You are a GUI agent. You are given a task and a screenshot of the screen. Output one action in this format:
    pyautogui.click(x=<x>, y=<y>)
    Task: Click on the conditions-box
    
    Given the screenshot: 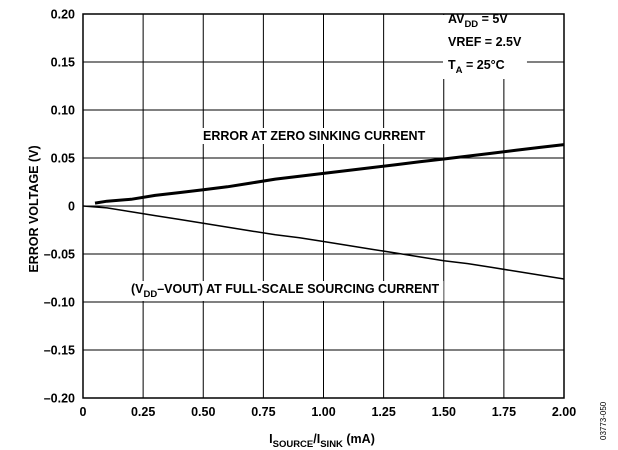 What is the action you would take?
    pyautogui.click(x=485, y=47)
    